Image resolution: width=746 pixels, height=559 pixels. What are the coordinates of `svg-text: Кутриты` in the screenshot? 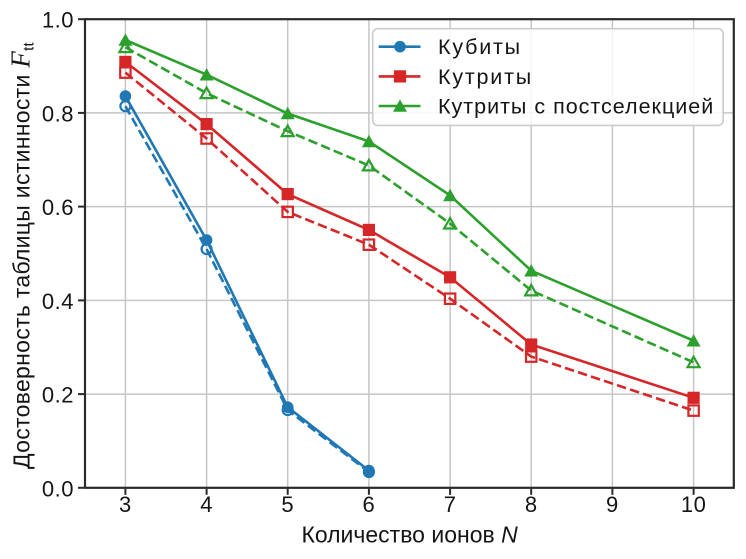 It's located at (485, 77).